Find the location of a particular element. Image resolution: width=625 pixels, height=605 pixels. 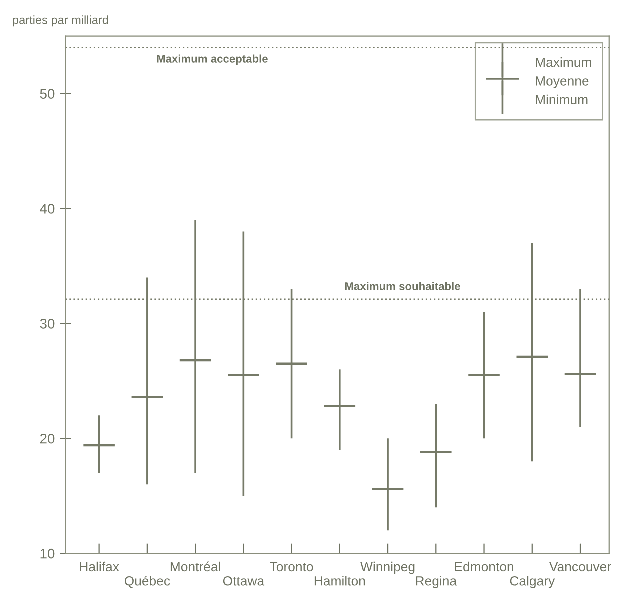

x-tick-label: Québec is located at coordinates (147, 582).